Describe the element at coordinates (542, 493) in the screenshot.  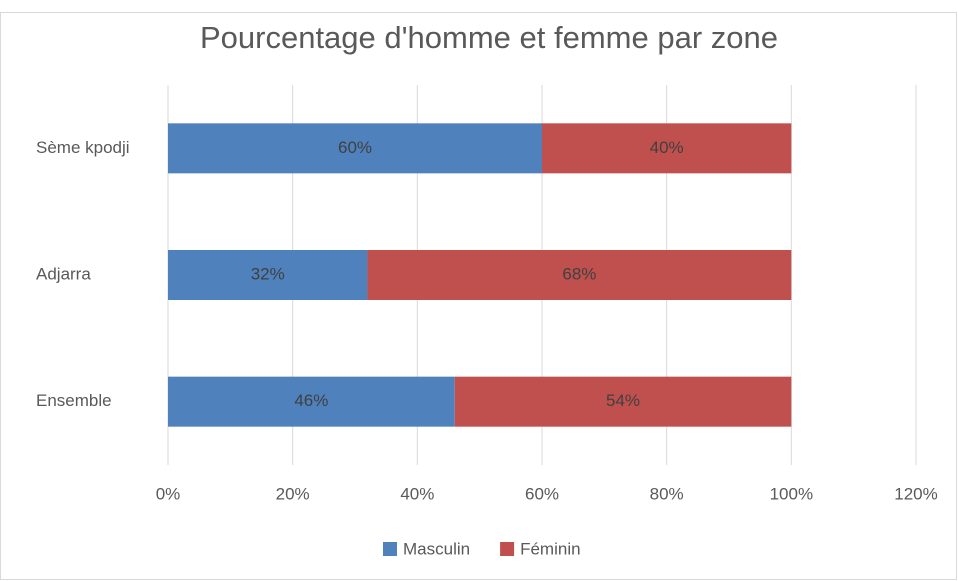
I see `x-tick-label: 60%` at that location.